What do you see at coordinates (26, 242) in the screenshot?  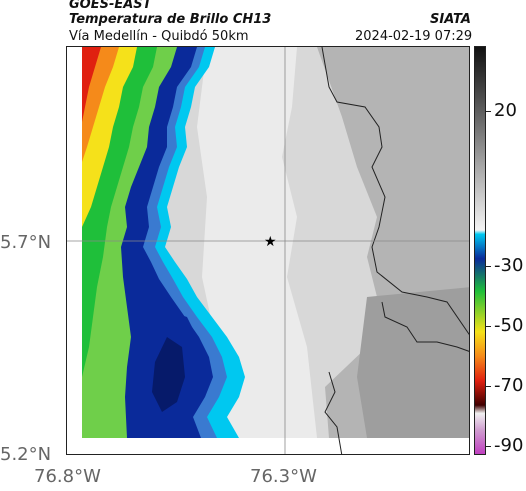 I see `lat-label-5-7: 5.7°N` at bounding box center [26, 242].